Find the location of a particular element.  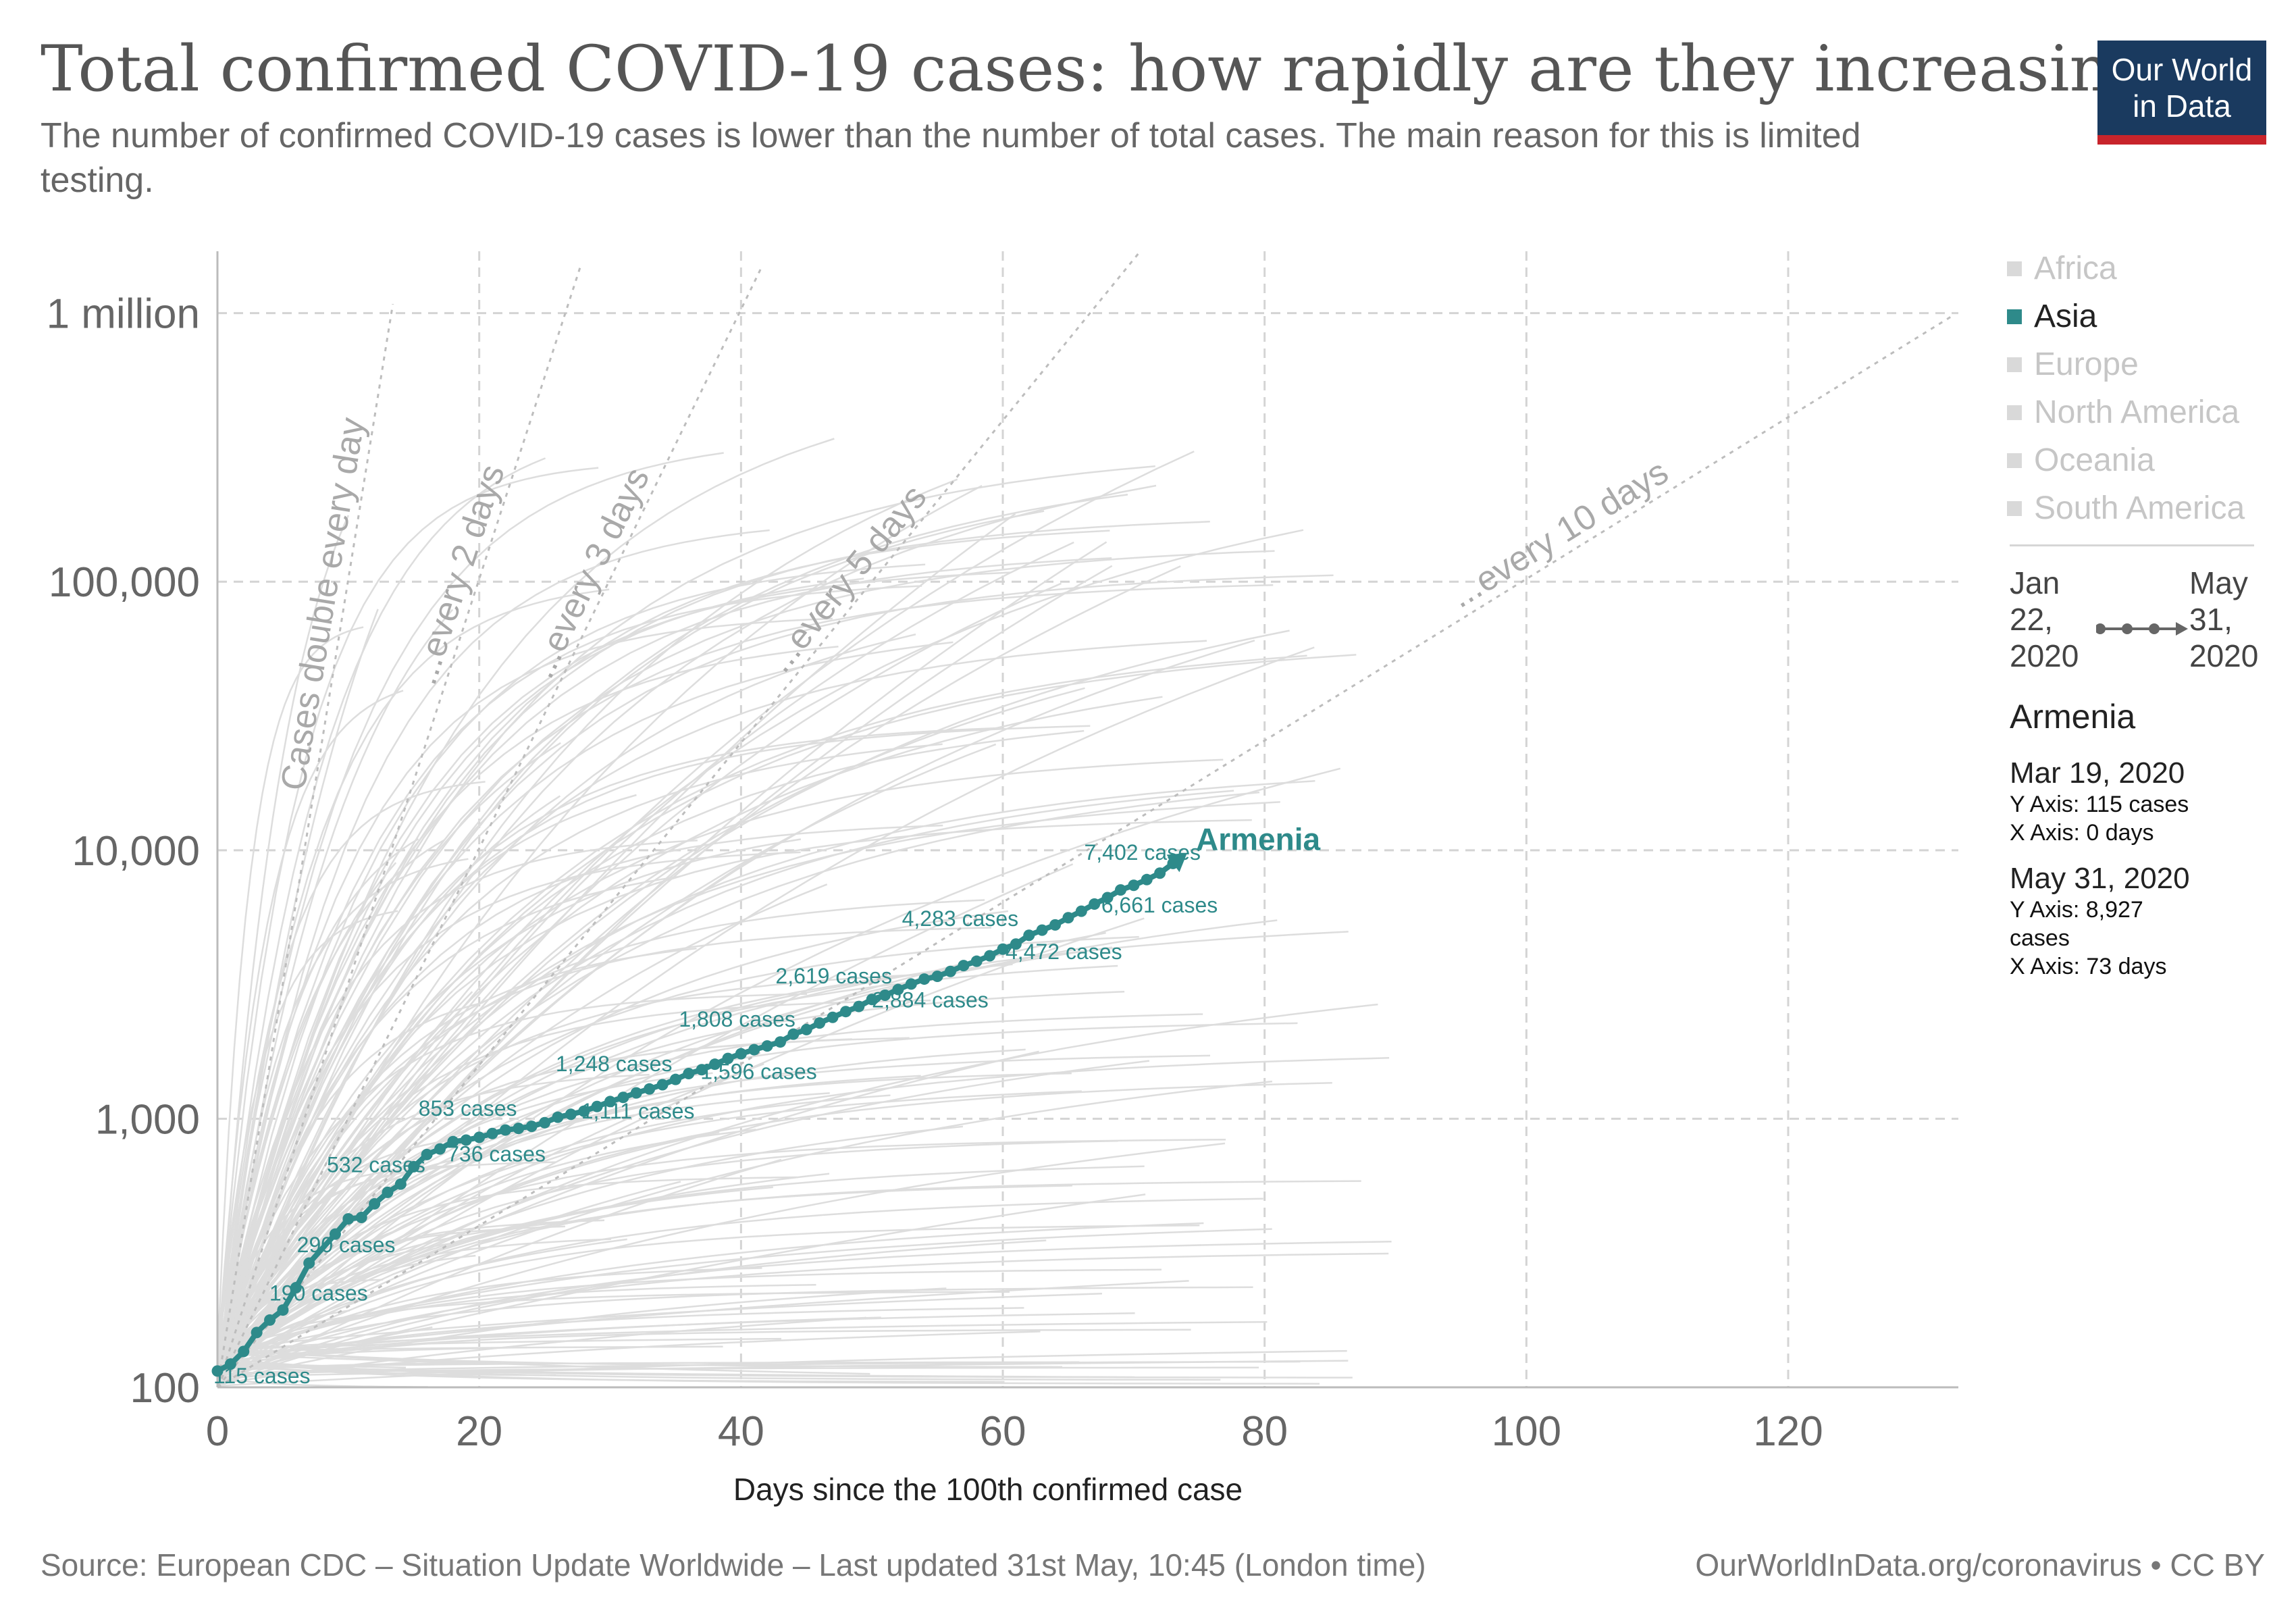

data-label: 4,283 cases is located at coordinates (960, 918).